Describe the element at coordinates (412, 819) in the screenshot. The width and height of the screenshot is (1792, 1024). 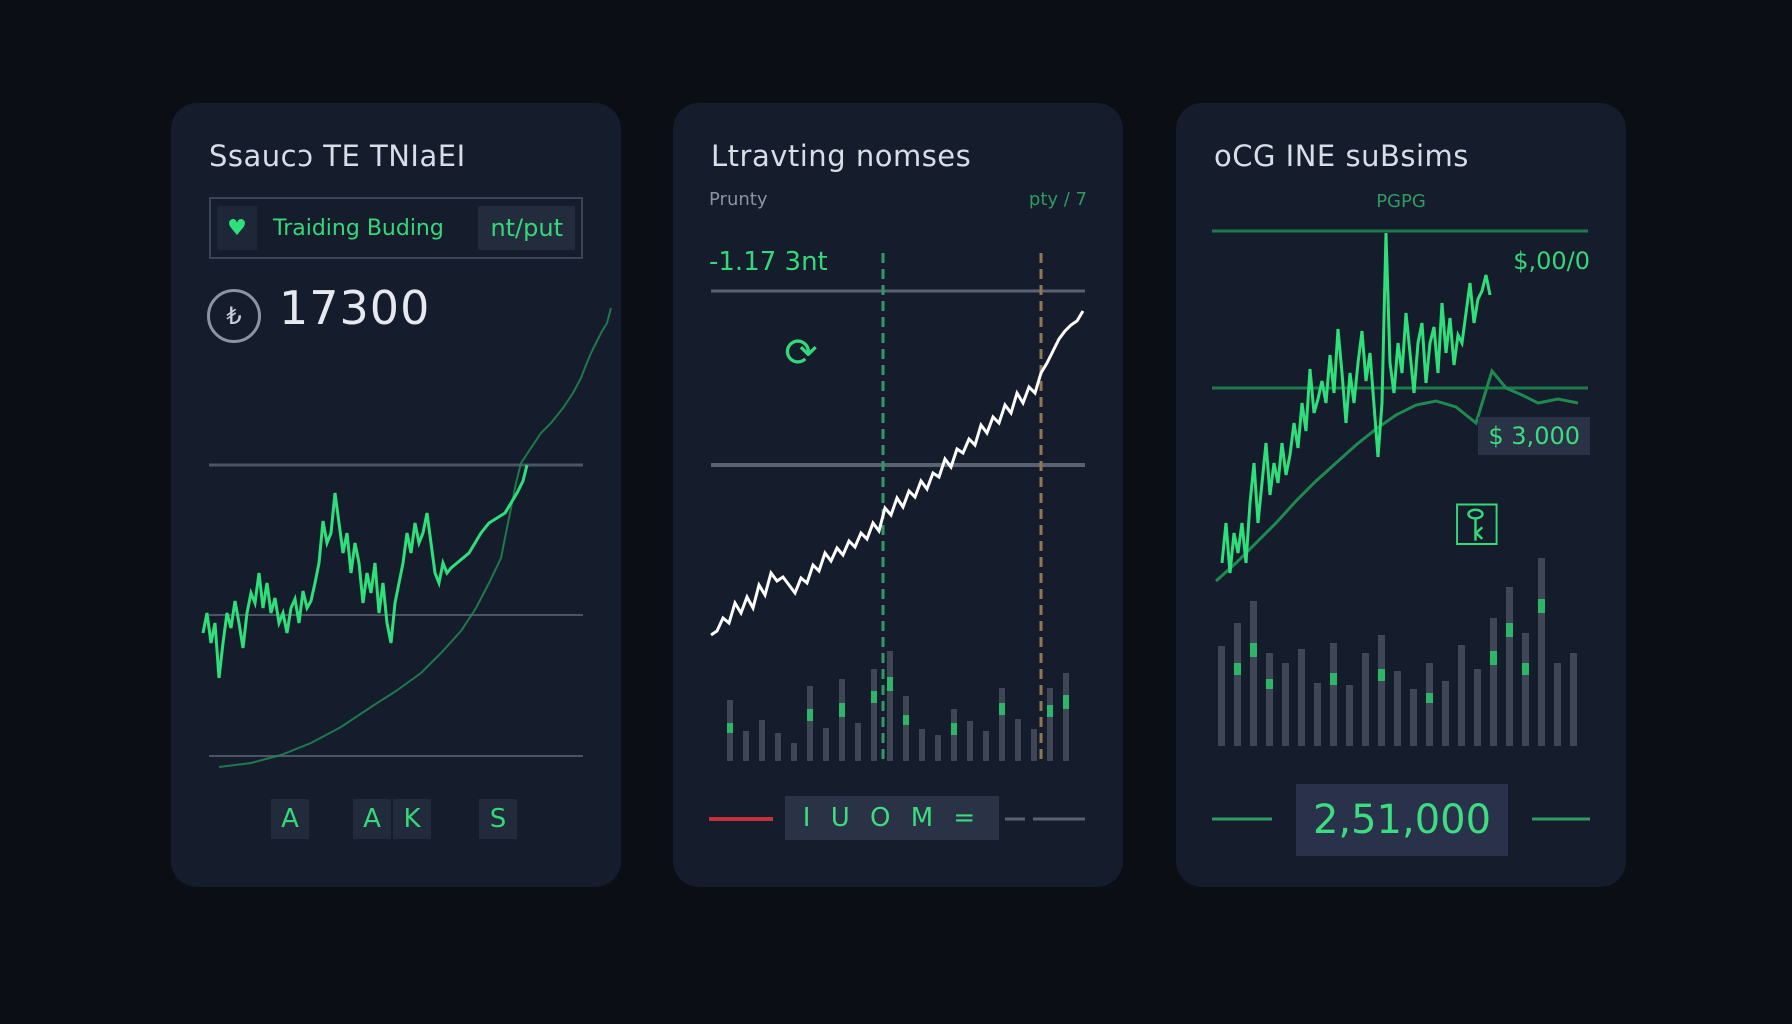
I see `key-button-k: K` at that location.